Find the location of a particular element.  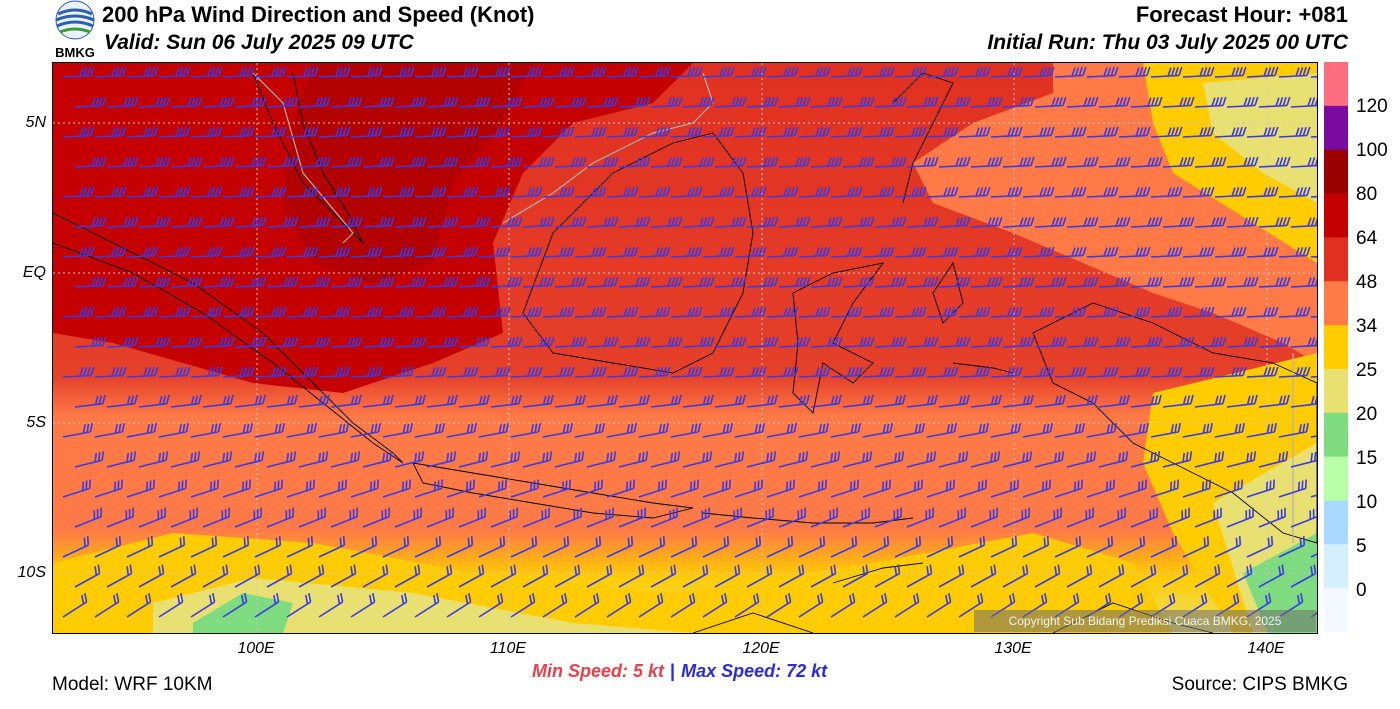

lat-label-eq: EQ is located at coordinates (34, 272).